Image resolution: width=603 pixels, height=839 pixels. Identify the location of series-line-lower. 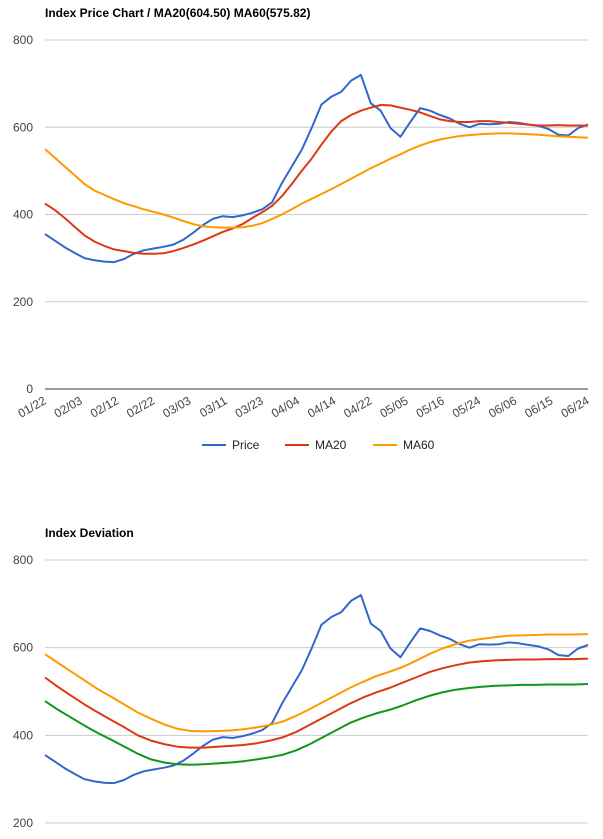
(316, 724).